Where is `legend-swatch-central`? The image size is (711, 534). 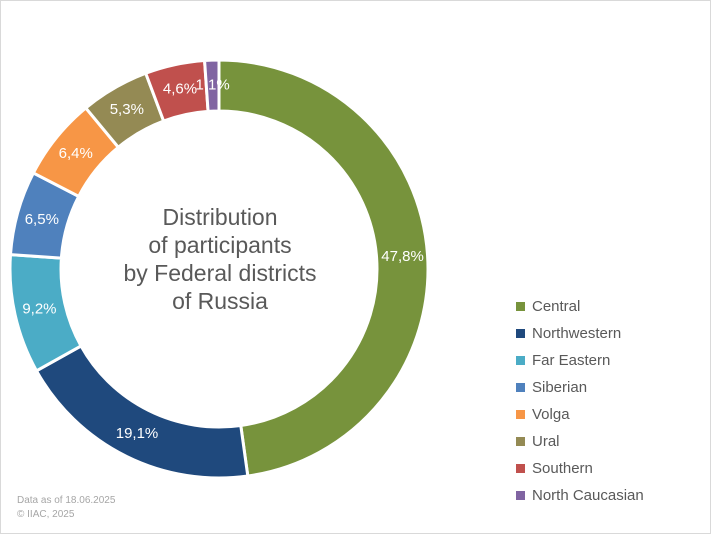 legend-swatch-central is located at coordinates (520, 306).